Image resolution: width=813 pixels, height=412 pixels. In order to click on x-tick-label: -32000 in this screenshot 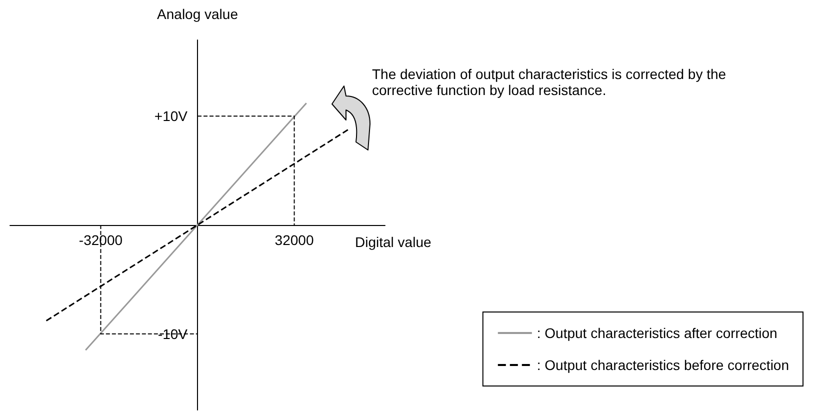, I will do `click(100, 240)`.